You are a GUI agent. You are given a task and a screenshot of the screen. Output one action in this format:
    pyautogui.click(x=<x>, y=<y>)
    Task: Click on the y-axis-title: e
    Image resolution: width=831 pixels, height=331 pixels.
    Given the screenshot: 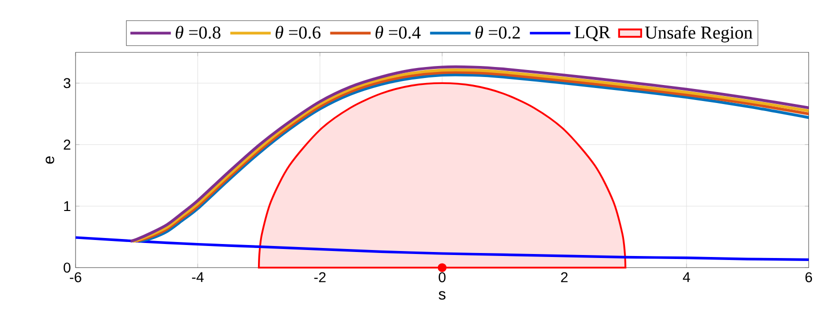 What is the action you would take?
    pyautogui.click(x=50, y=160)
    